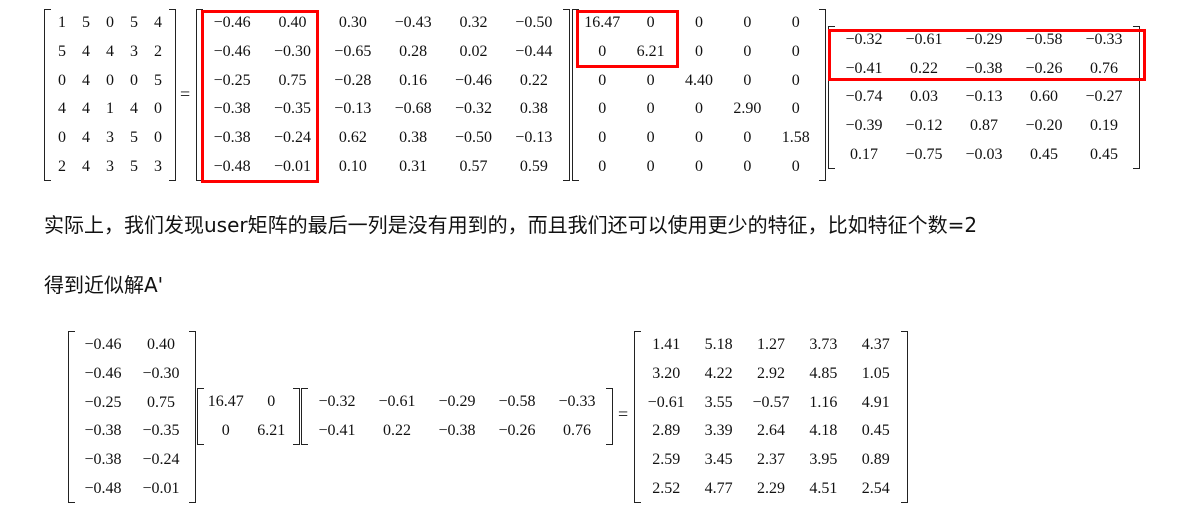  Describe the element at coordinates (666, 345) in the screenshot. I see `matrix-cell: 1.41` at that location.